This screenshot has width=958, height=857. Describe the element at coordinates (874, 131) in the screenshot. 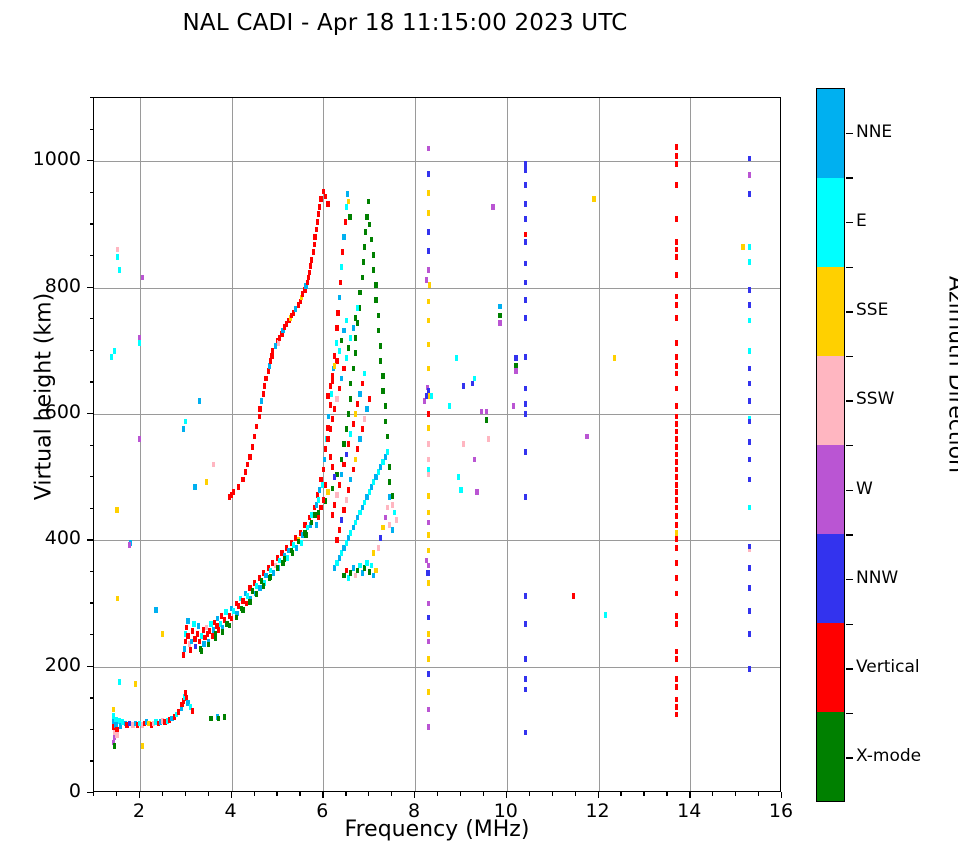

I see `colorbar-label: NNE` at that location.